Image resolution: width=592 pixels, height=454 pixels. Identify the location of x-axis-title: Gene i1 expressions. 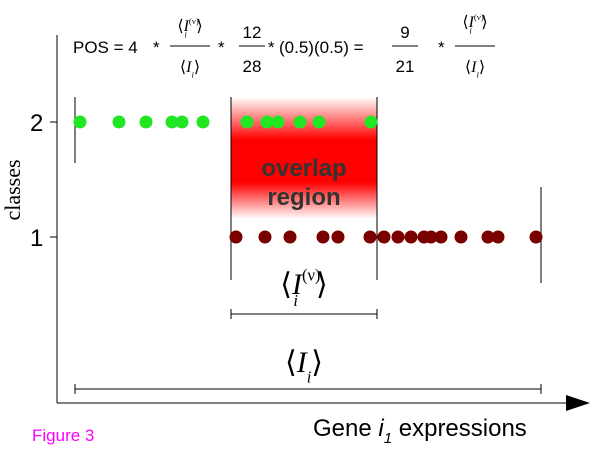
(420, 431).